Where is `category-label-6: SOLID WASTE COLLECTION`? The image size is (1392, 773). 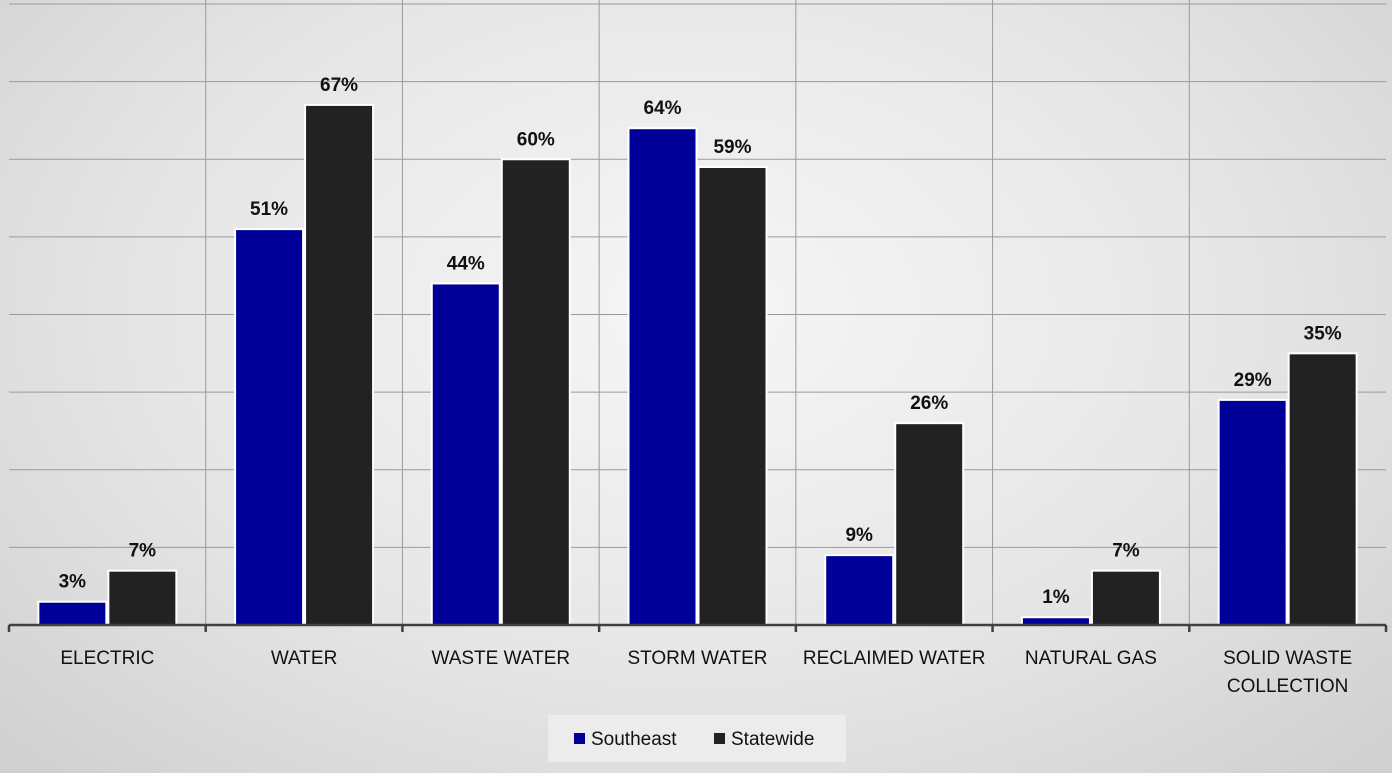 category-label-6: SOLID WASTE COLLECTION is located at coordinates (1287, 672).